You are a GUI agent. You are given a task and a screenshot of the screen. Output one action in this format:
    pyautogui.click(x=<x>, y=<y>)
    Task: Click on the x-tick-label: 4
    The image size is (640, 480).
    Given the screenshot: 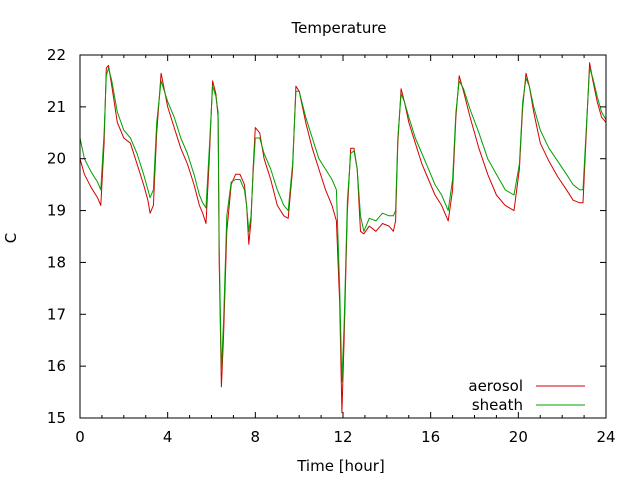 What is the action you would take?
    pyautogui.click(x=168, y=437)
    